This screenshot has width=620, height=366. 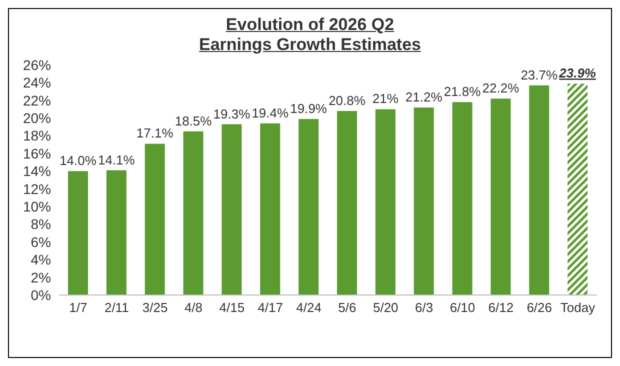 I want to click on y-tick-label: 4%, so click(x=40, y=260).